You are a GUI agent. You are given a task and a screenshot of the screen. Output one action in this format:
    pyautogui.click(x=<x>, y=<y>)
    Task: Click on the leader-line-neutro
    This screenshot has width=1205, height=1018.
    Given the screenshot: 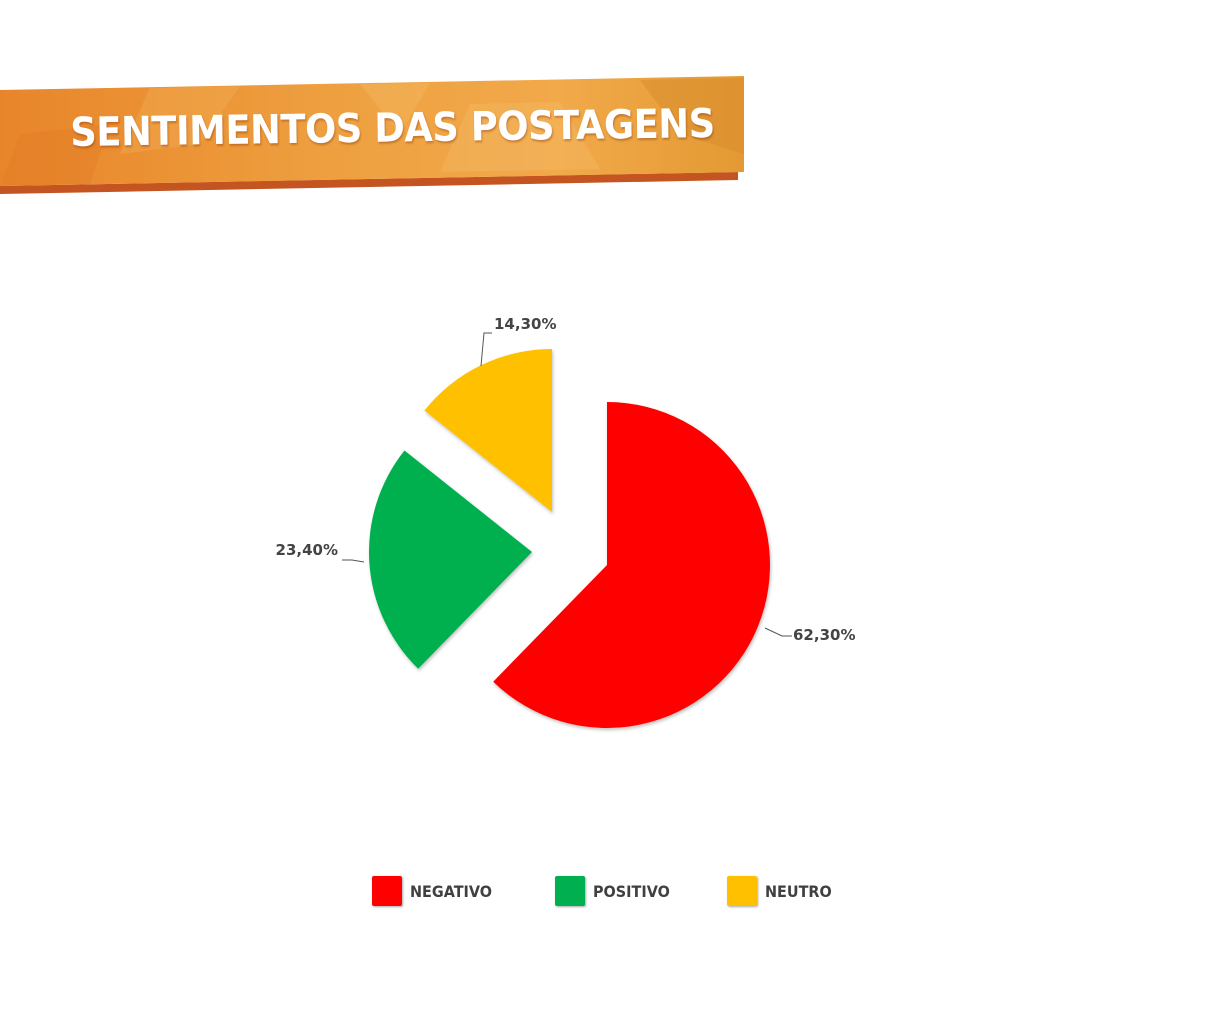 What is the action you would take?
    pyautogui.click(x=486, y=349)
    